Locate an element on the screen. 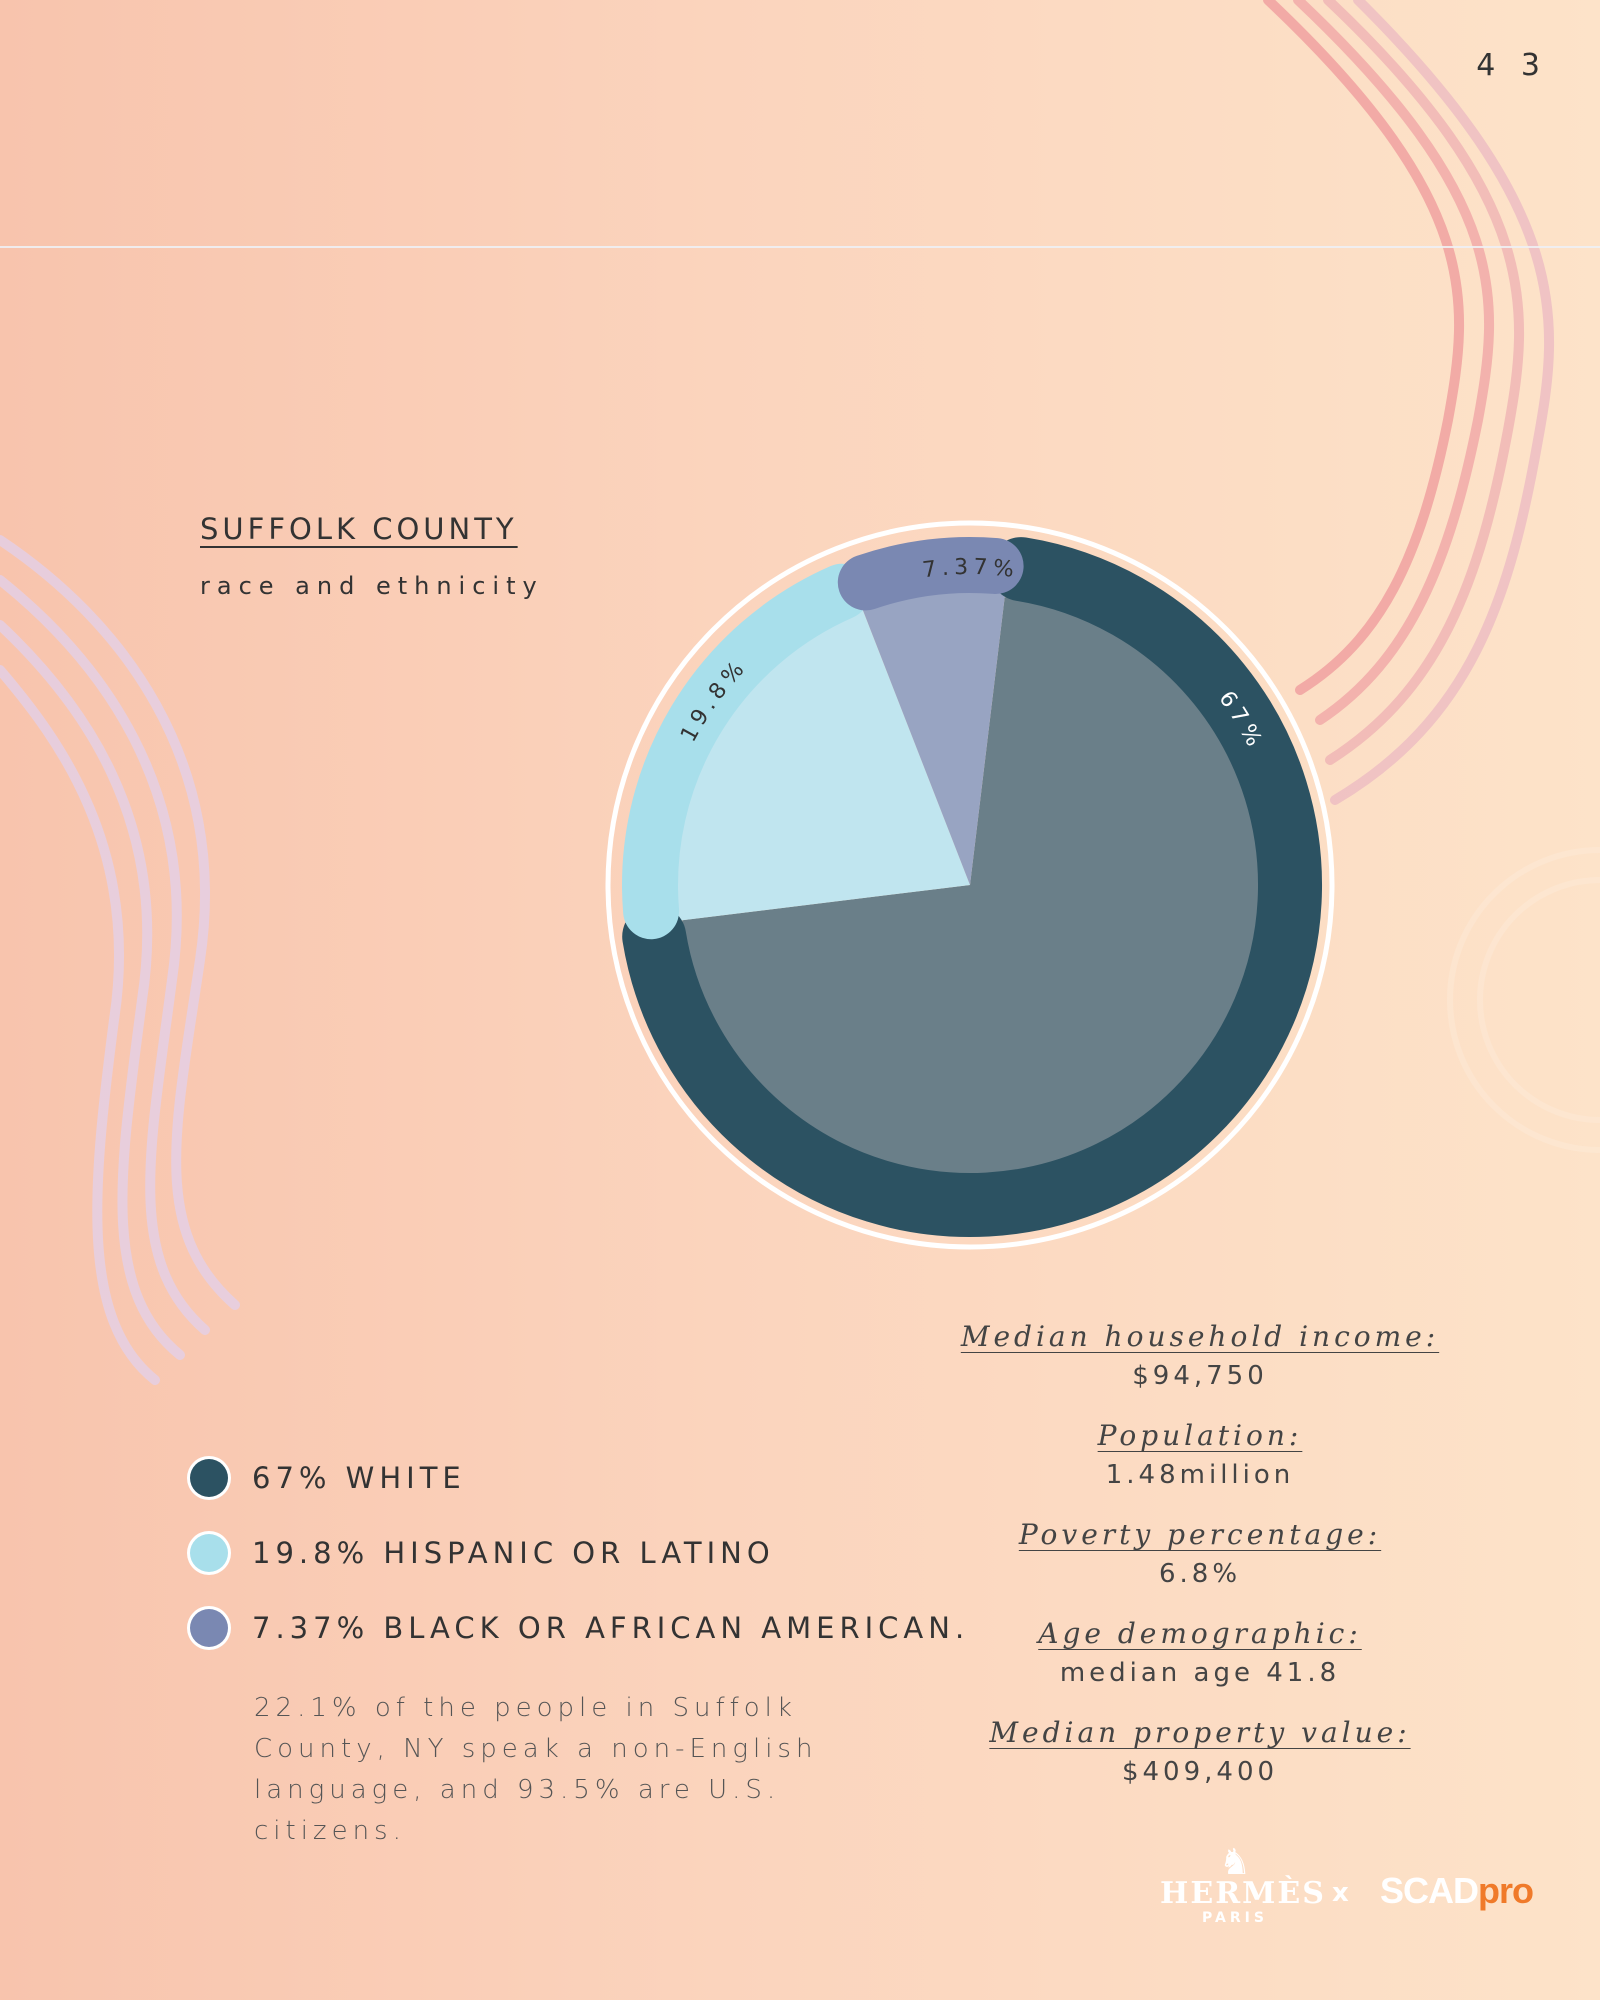  stat-property: Median property value: $409,400 is located at coordinates (1200, 1751).